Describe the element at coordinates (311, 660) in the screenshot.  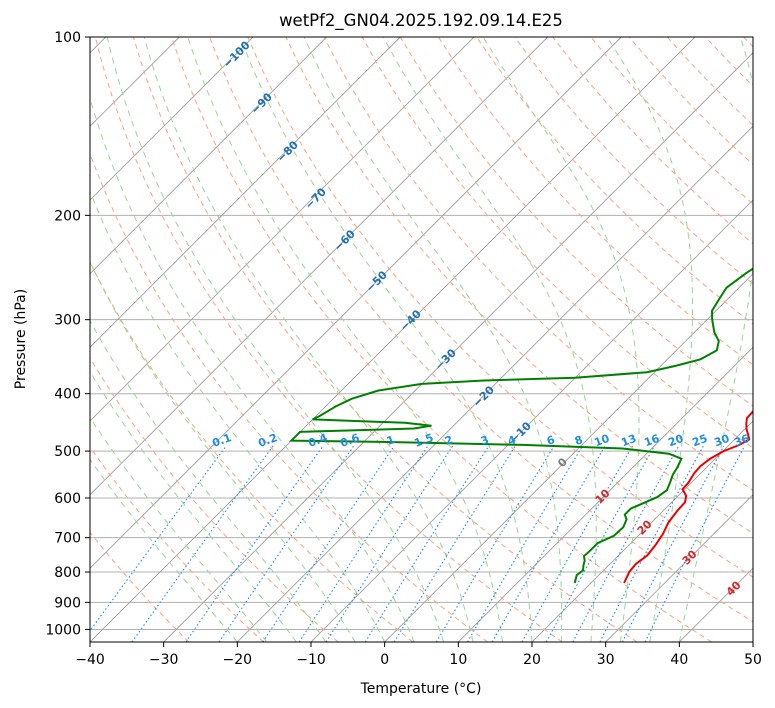
I see `x-tick-label: −10` at that location.